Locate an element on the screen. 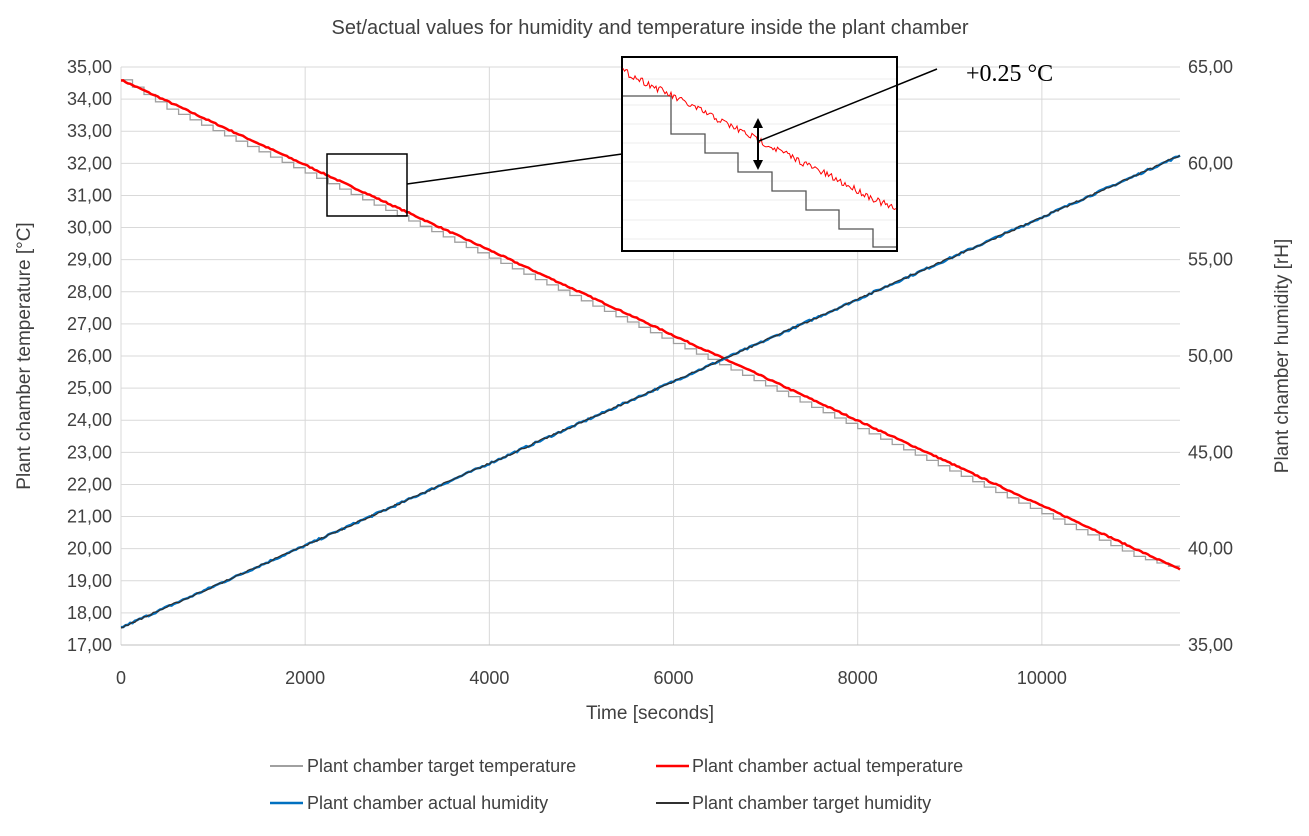 The image size is (1309, 836). inset-actual-temperature-line is located at coordinates (759, 139).